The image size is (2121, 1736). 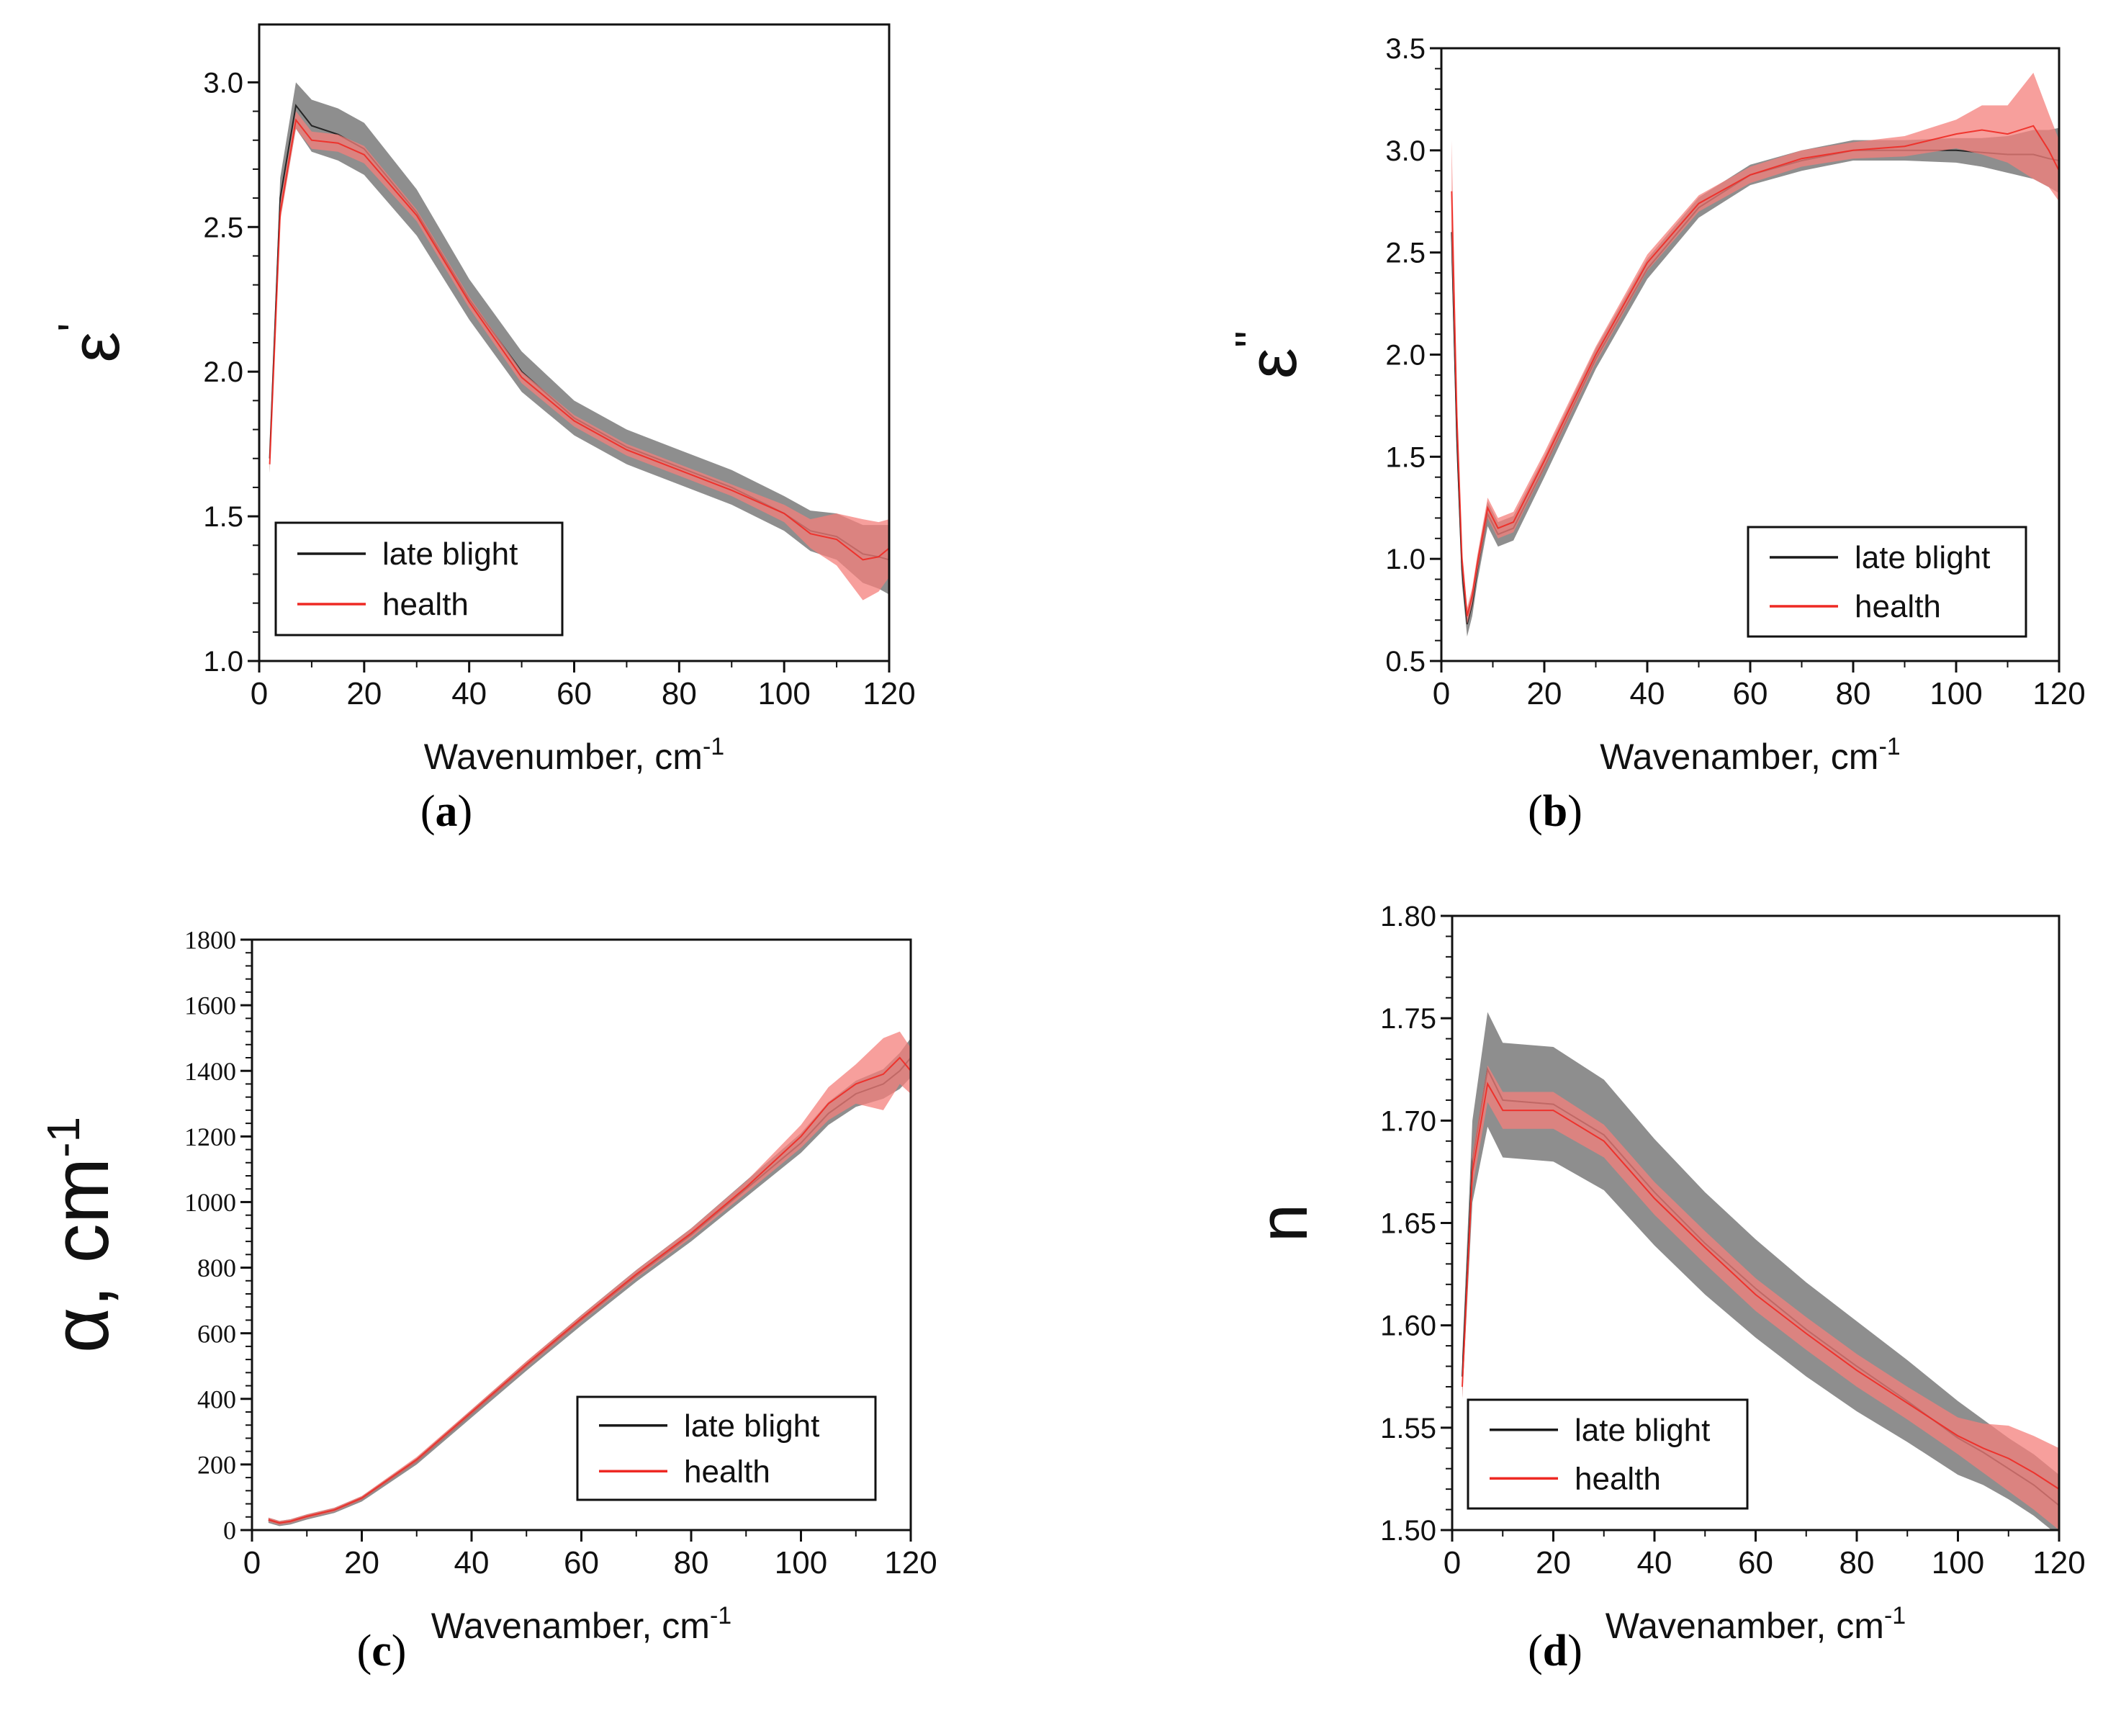 What do you see at coordinates (1405, 49) in the screenshot?
I see `y-tick-label: 3.5` at bounding box center [1405, 49].